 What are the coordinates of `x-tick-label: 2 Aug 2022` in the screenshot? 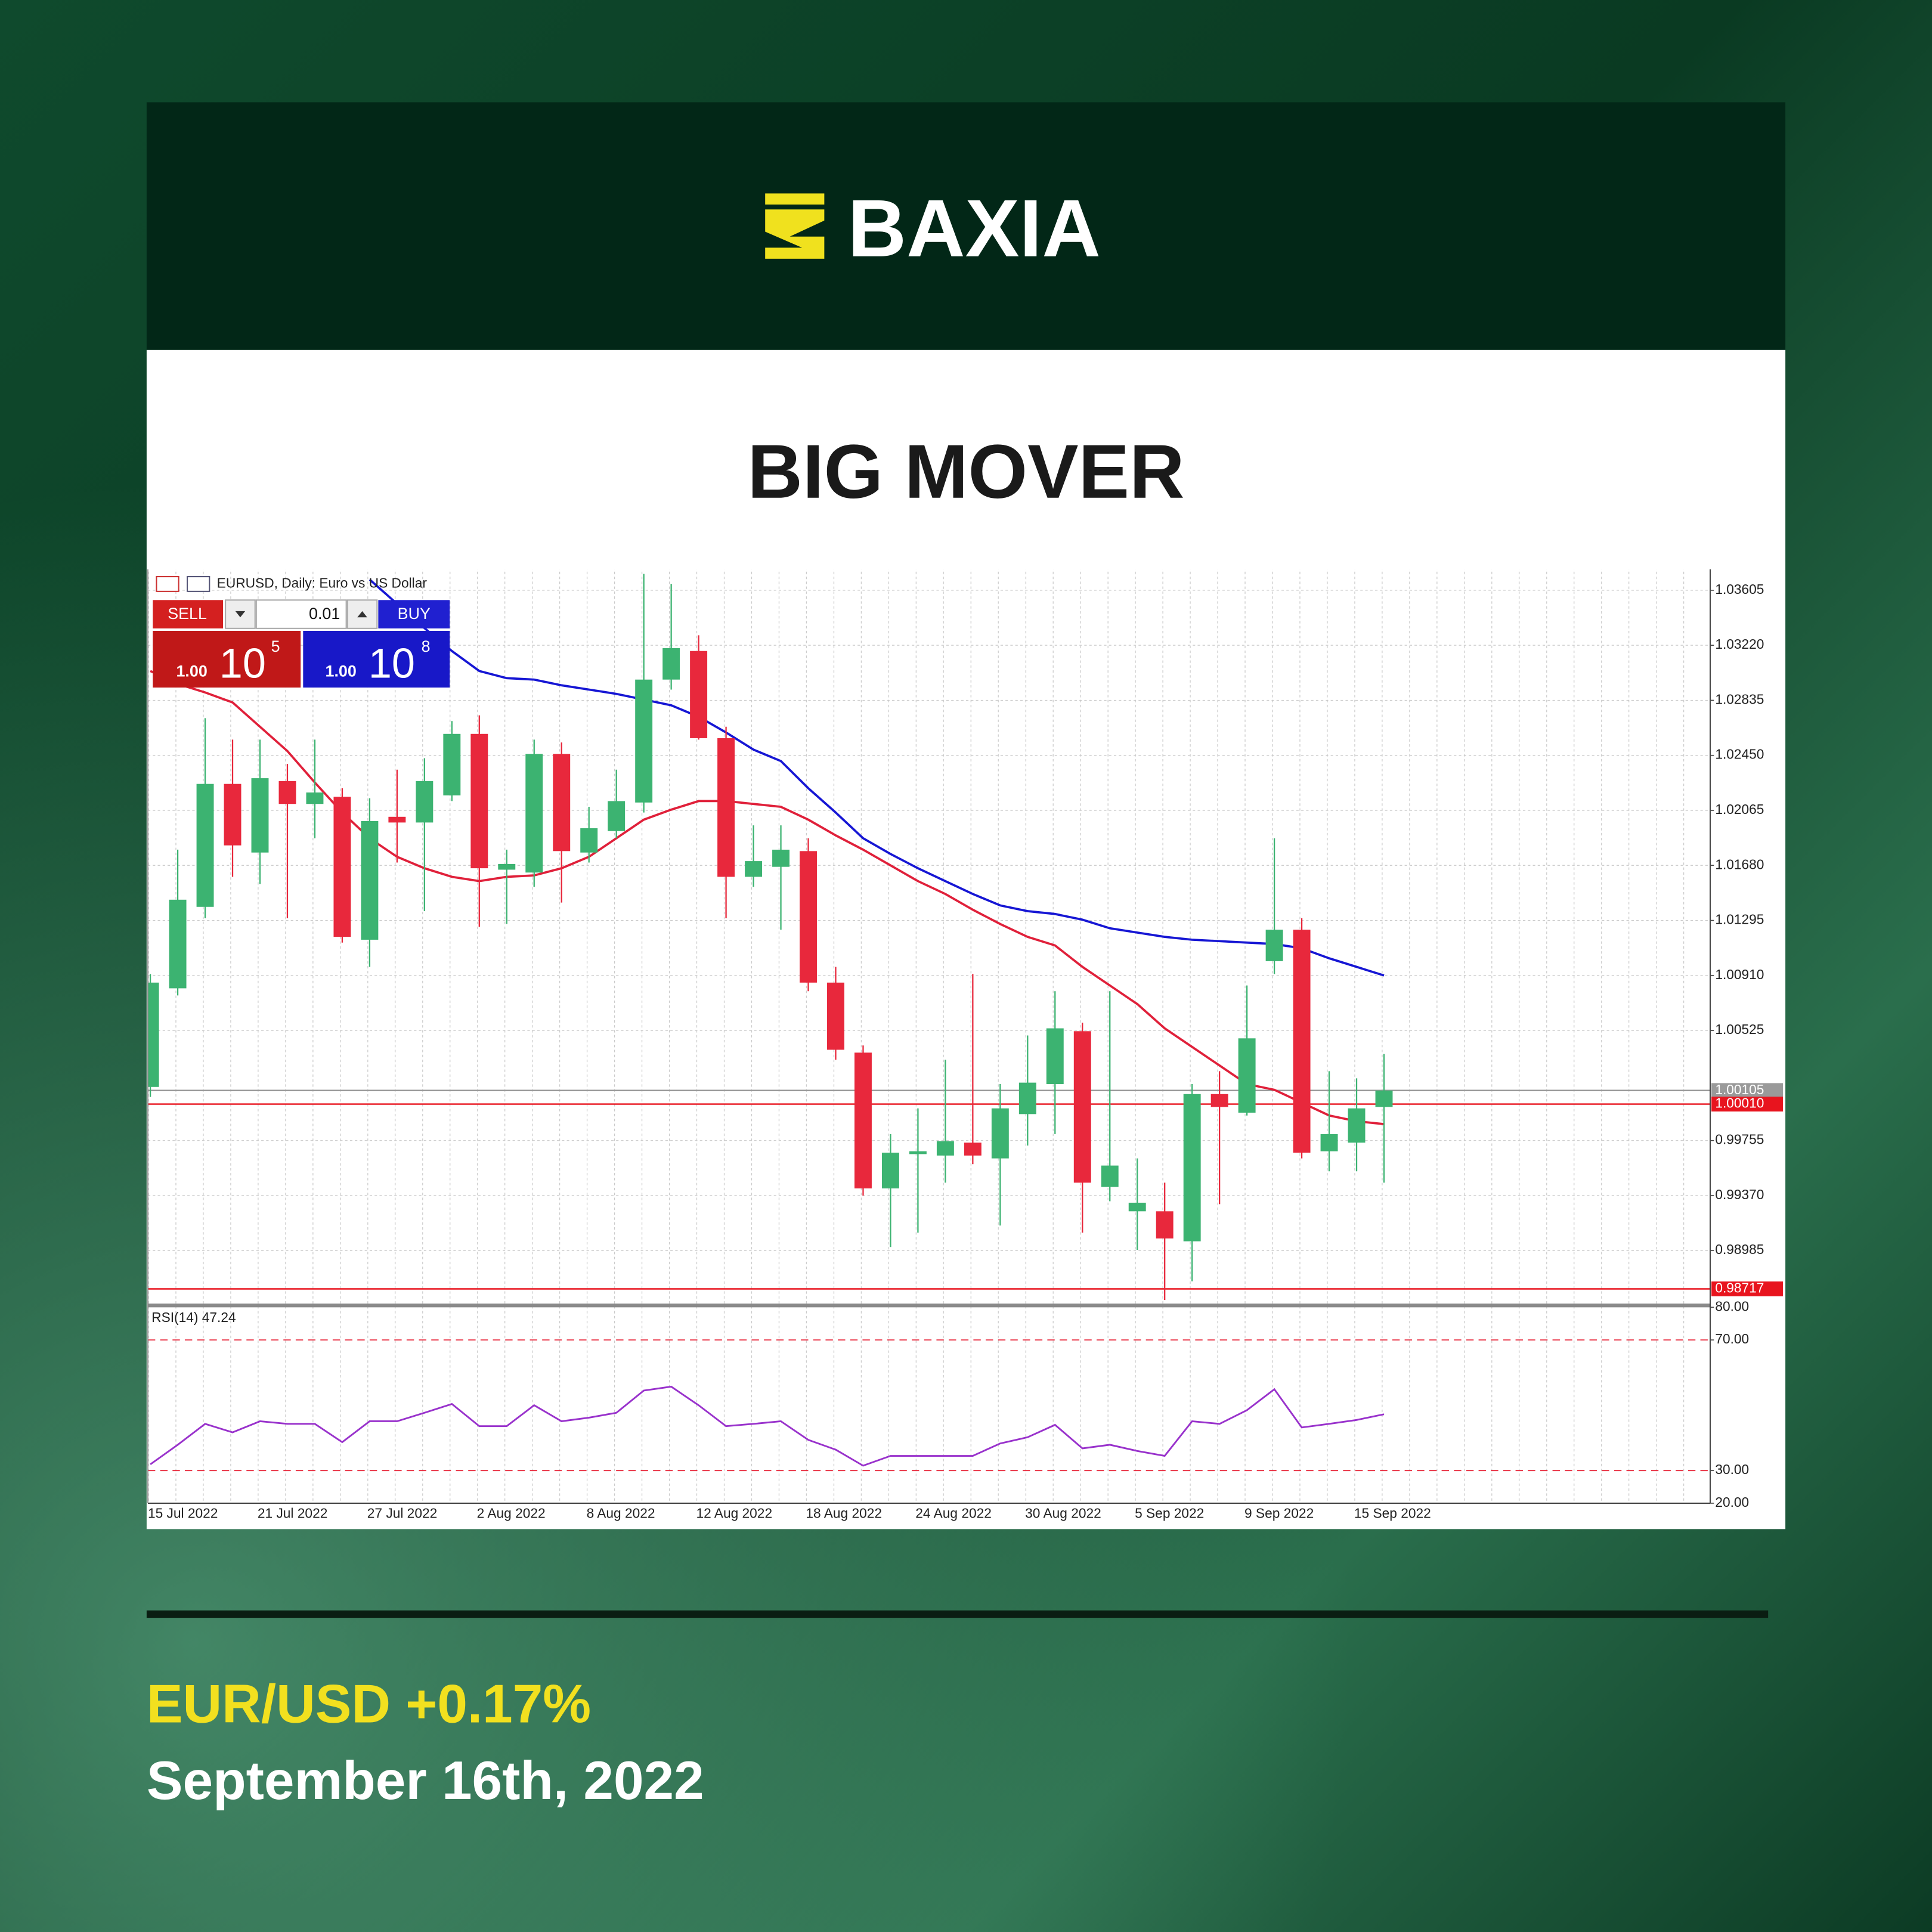 It's located at (511, 1513).